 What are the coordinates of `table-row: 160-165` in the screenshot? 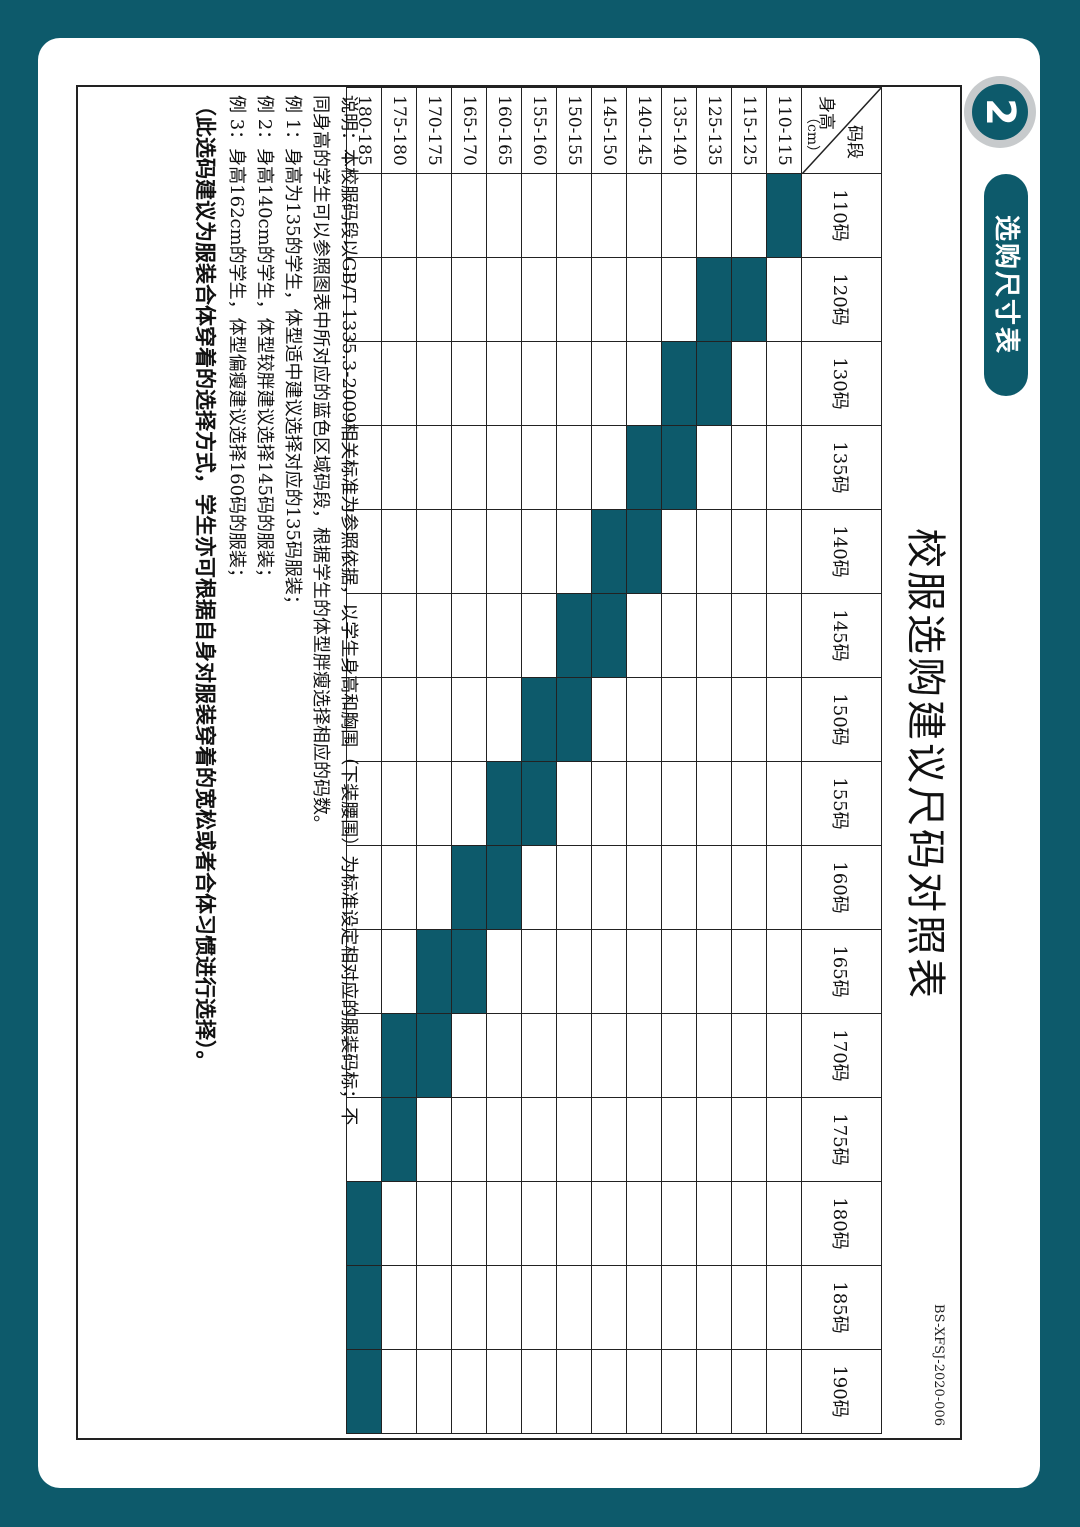 It's located at (504, 760).